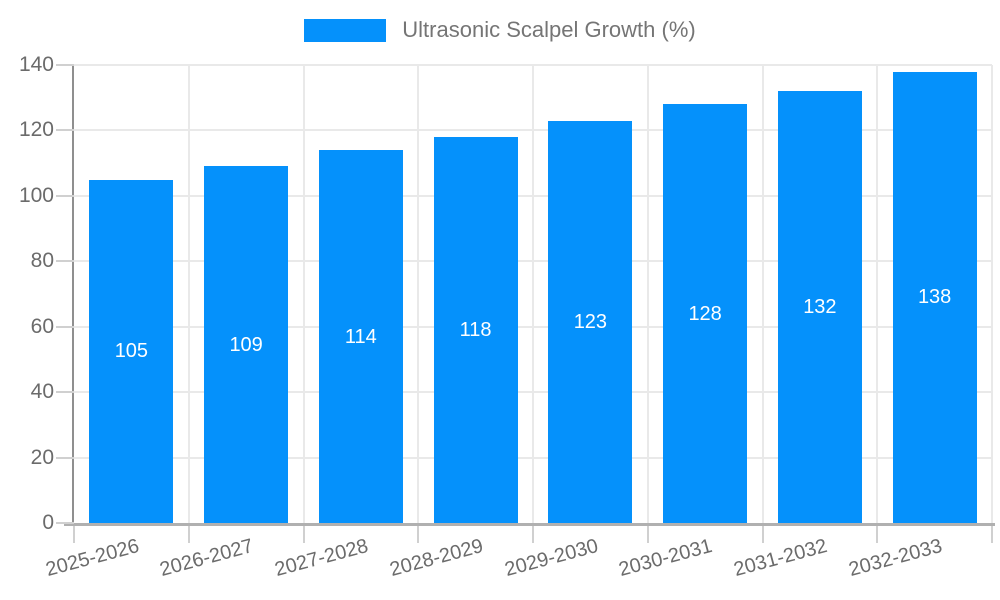  I want to click on legend-item: Ultrasonic Scalpel Growth (%), so click(500, 30).